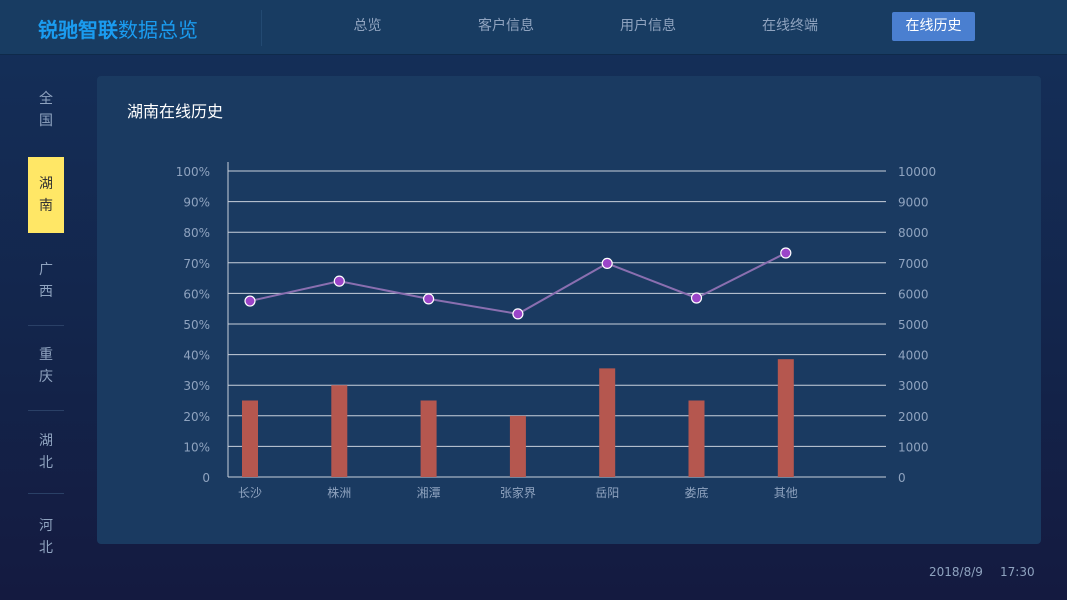  Describe the element at coordinates (367, 26) in the screenshot. I see `nav-overview: 总览` at that location.